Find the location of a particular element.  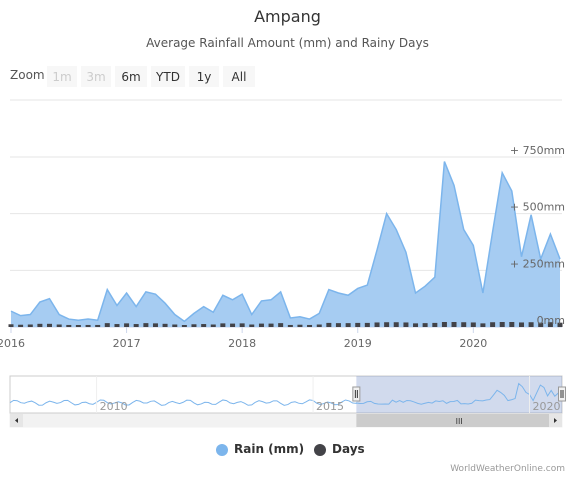

legend-rain-label: Rain (mm) is located at coordinates (269, 449).